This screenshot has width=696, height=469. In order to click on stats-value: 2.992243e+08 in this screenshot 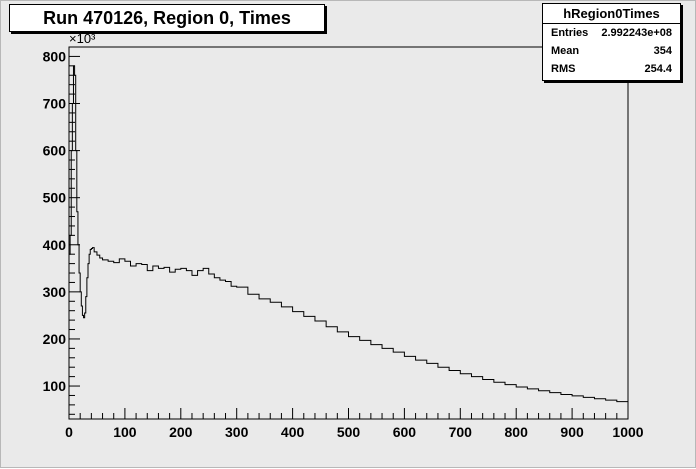, I will do `click(636, 33)`.